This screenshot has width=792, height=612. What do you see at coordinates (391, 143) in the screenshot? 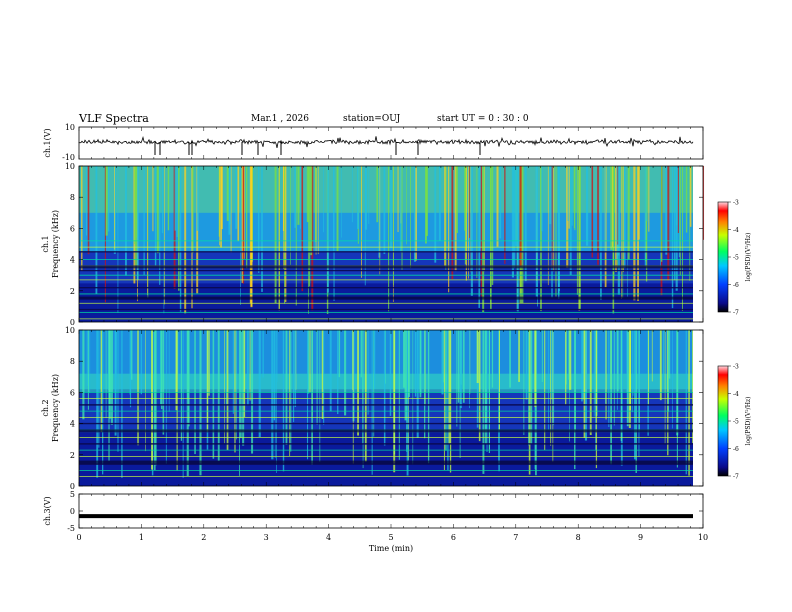
I see `ch1-waveform-frame` at bounding box center [391, 143].